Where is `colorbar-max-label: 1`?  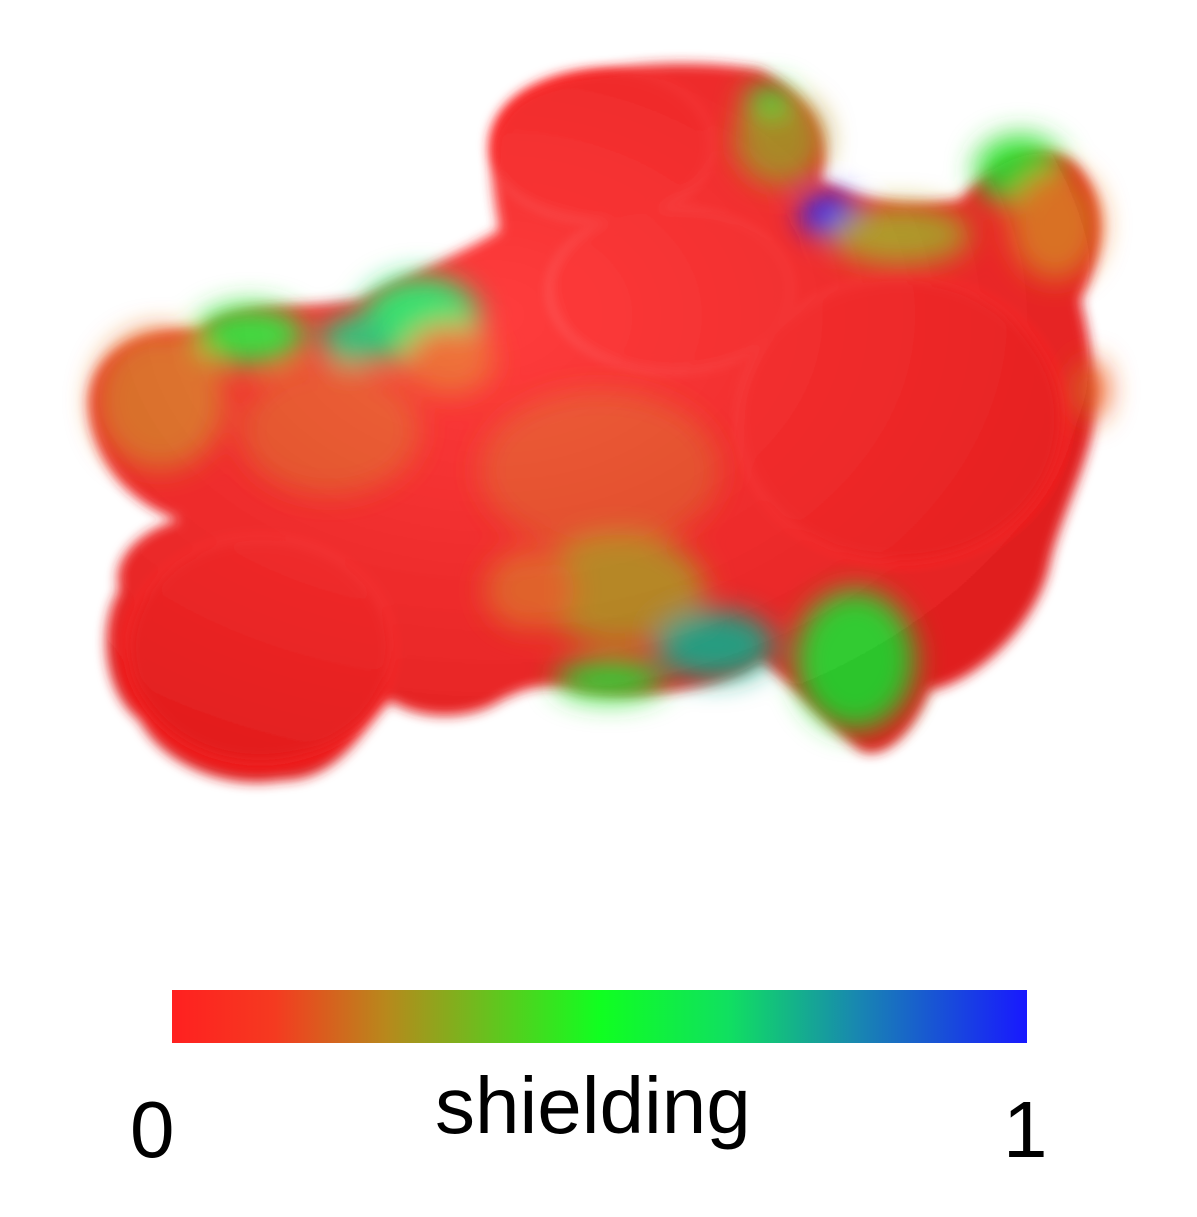
colorbar-max-label: 1 is located at coordinates (1025, 1129).